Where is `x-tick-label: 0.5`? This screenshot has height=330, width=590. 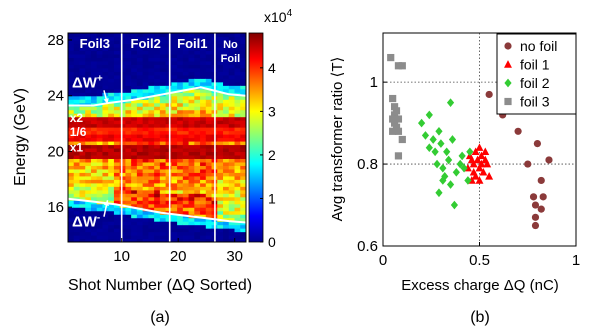
x-tick-label: 0.5 is located at coordinates (479, 260).